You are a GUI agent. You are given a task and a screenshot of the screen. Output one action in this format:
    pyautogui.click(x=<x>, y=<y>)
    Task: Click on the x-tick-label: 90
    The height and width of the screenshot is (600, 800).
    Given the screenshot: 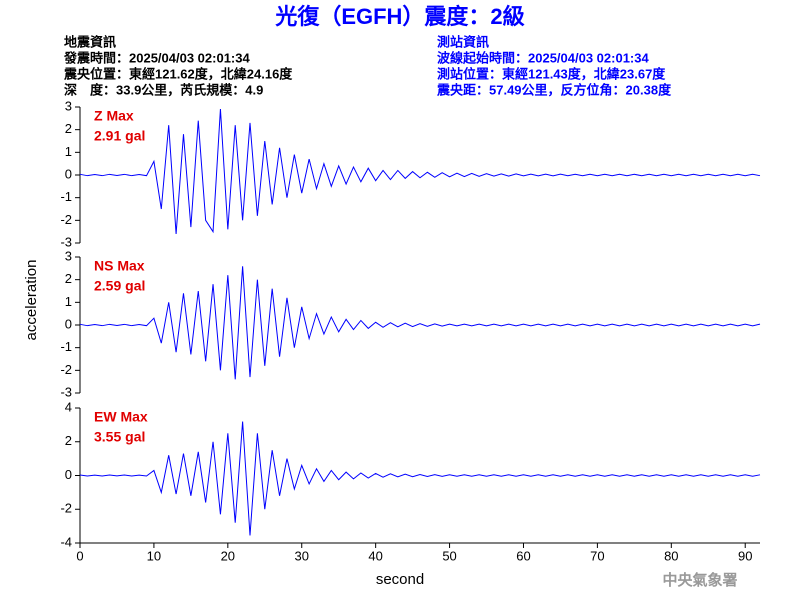 What is the action you would take?
    pyautogui.click(x=745, y=555)
    